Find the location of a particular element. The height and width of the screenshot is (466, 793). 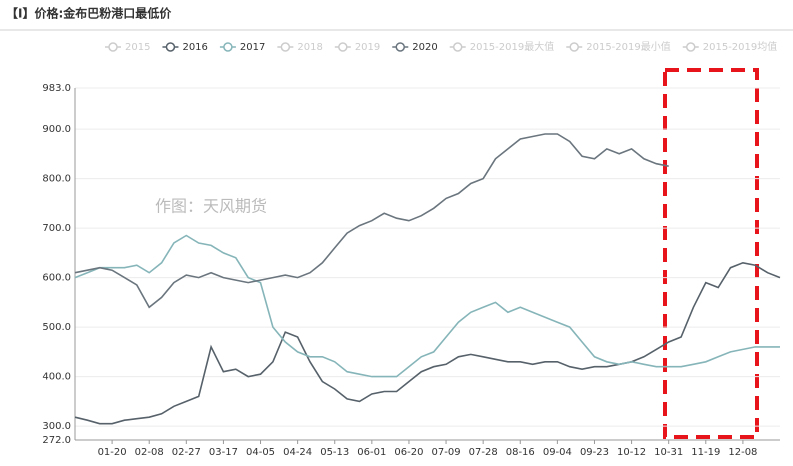

watermark: 作图：天风期货 is located at coordinates (211, 206).